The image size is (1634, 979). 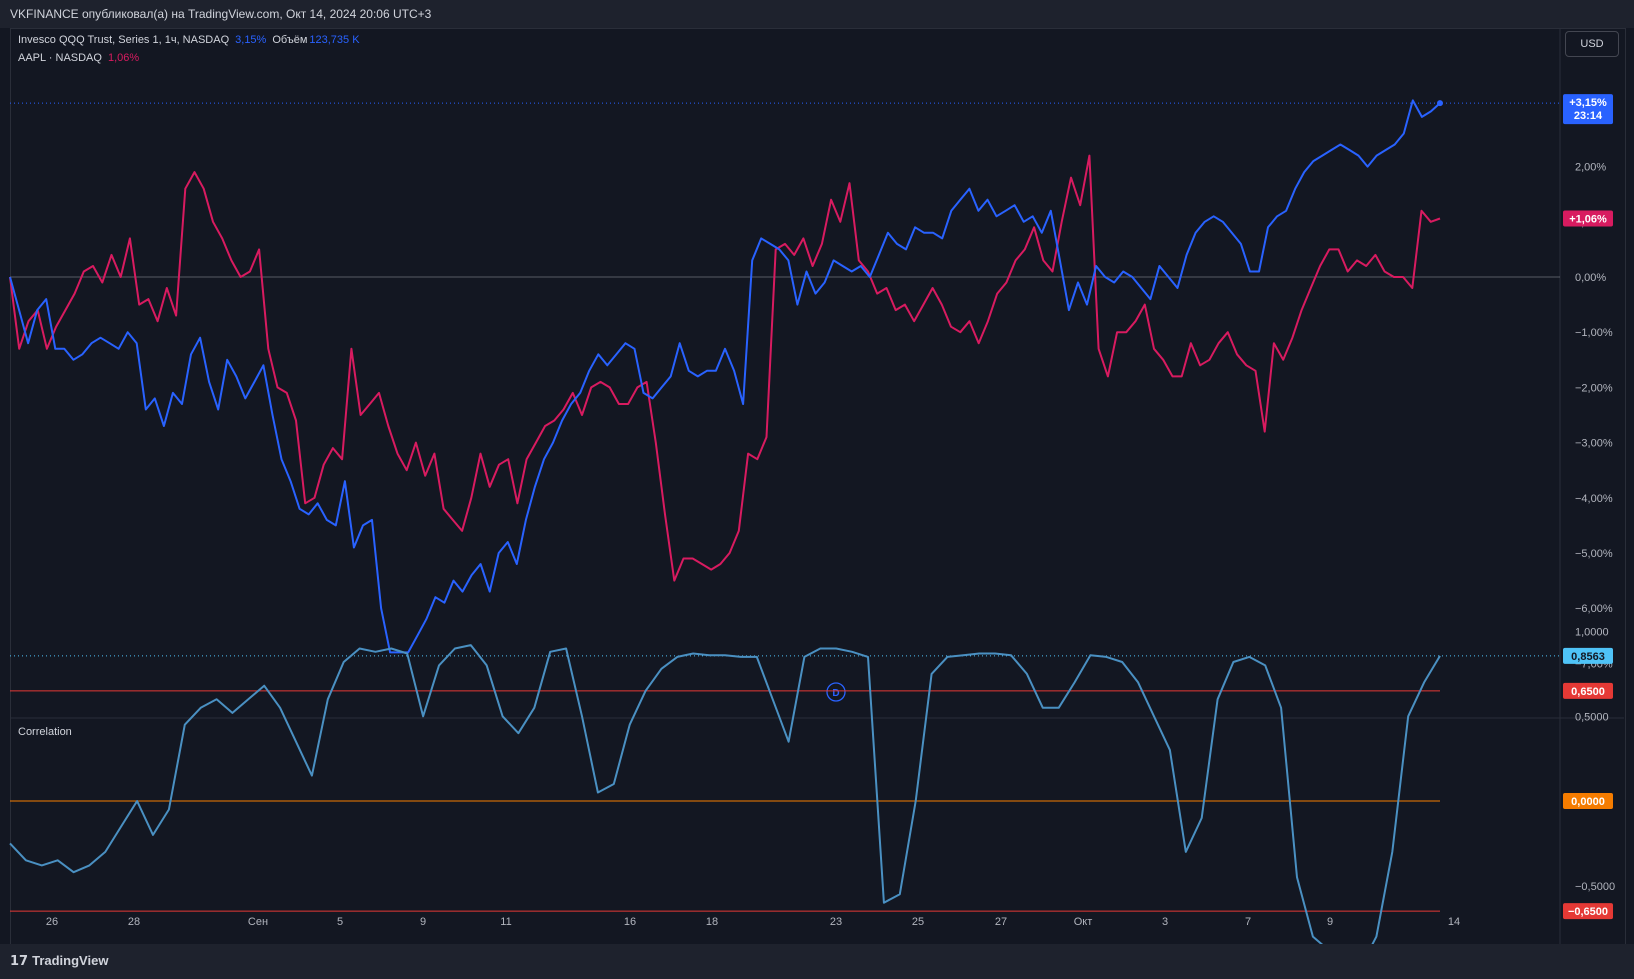 I want to click on tradingview-logo-icon: 𝟭𝟳, so click(x=19, y=960).